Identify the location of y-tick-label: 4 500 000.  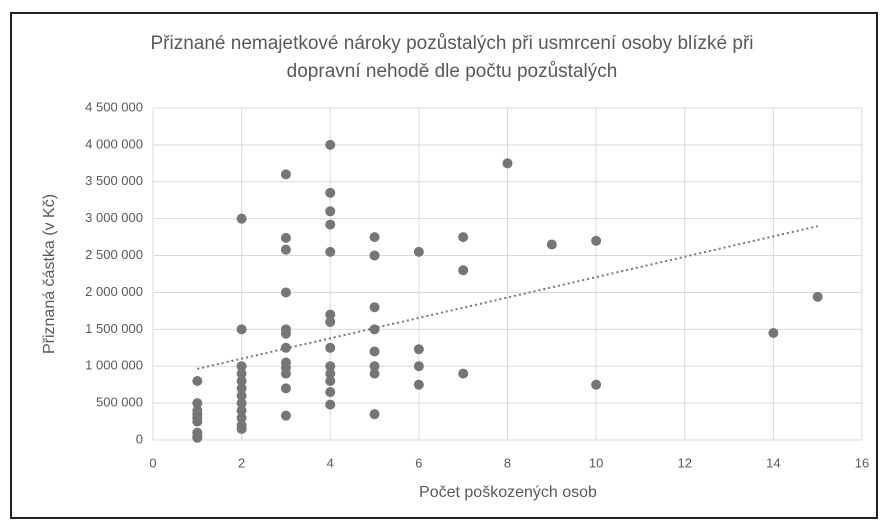
(114, 106).